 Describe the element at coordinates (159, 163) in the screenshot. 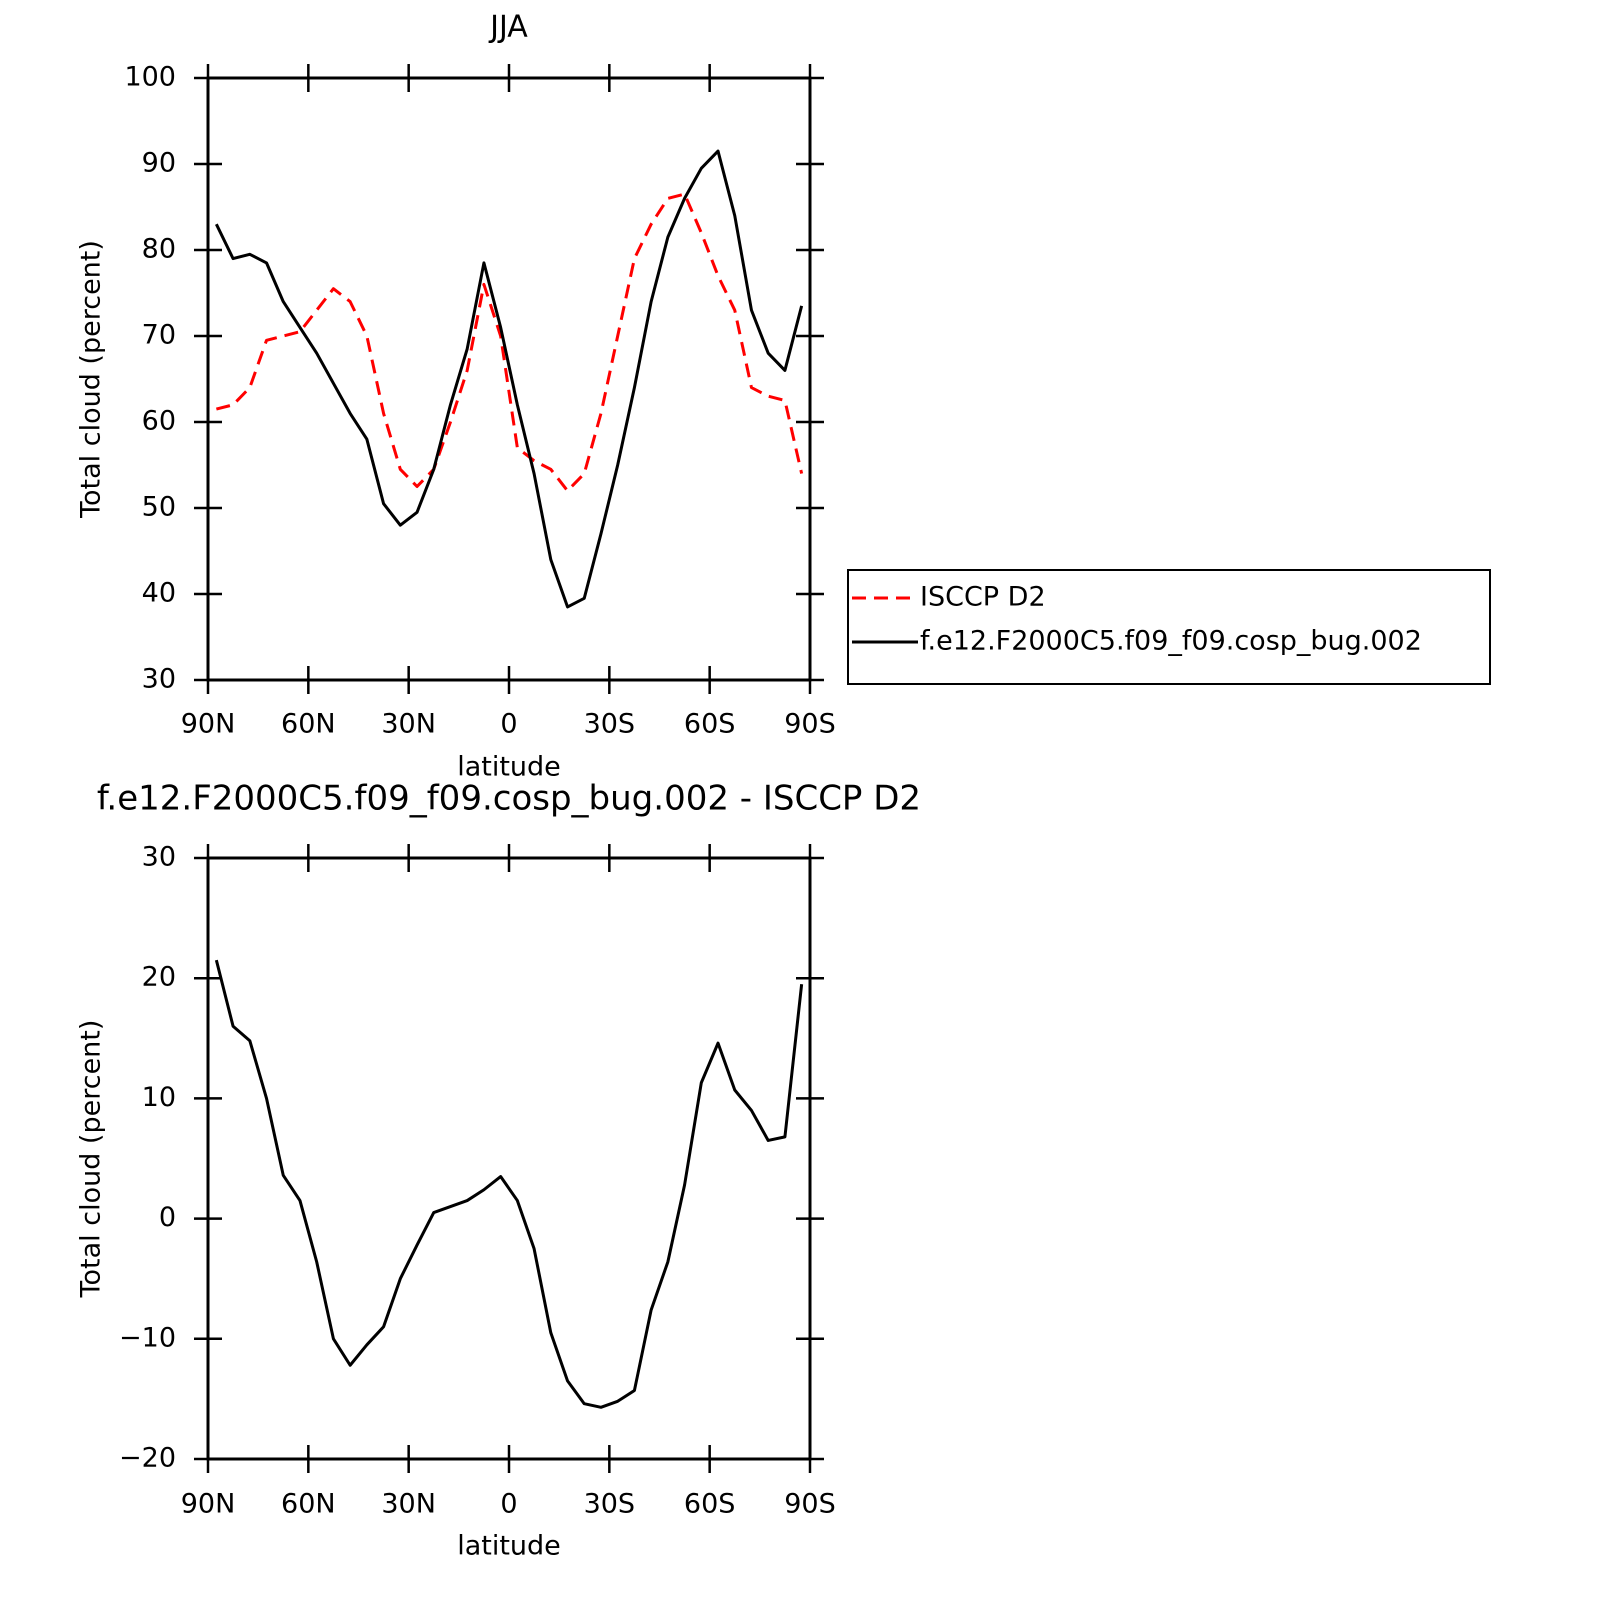

I see `y-tick-label: 90` at that location.